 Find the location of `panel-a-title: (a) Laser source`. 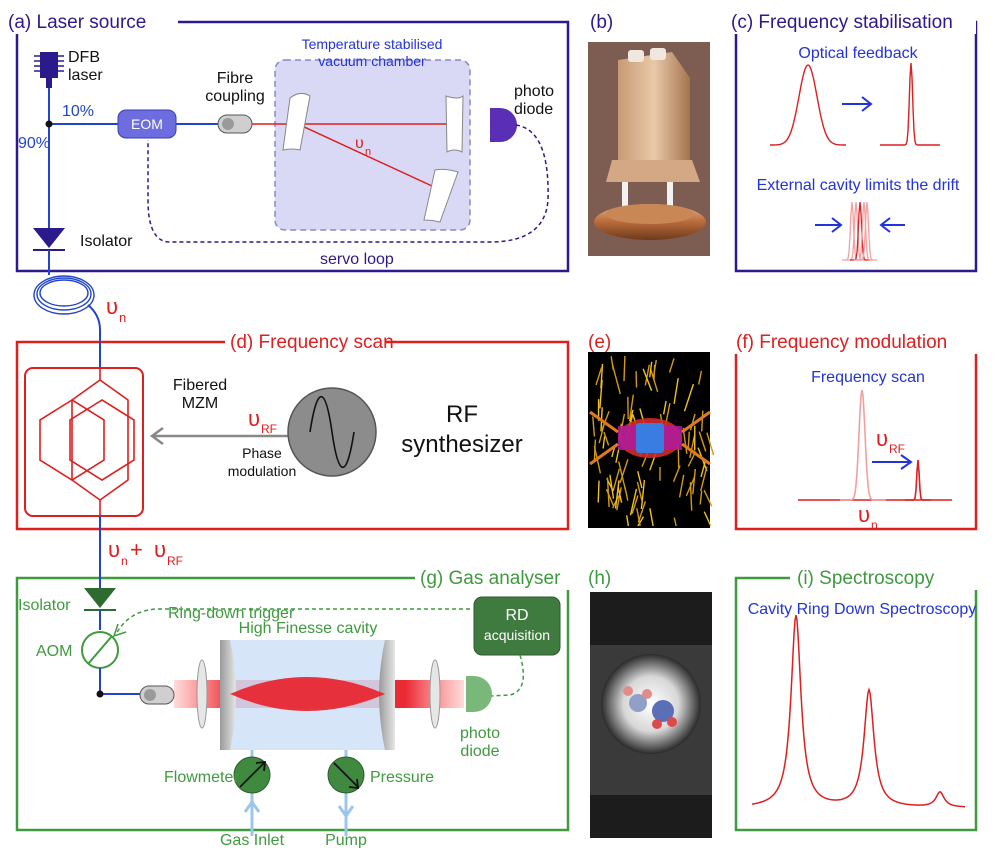

panel-a-title: (a) Laser source is located at coordinates (77, 22).